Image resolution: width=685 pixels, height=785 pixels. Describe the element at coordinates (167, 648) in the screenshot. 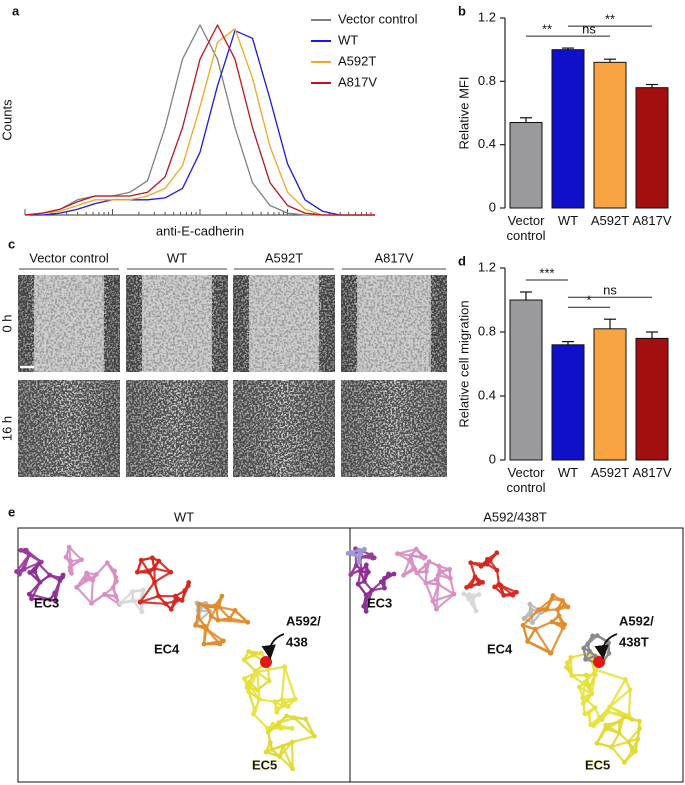

I see `domain-label: EC4` at that location.